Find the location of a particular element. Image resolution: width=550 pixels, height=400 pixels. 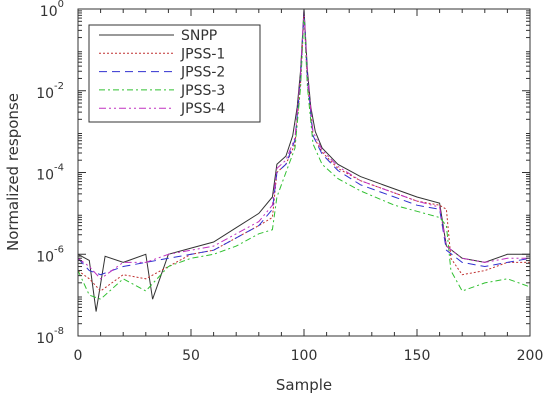

y-tick-power: -8 is located at coordinates (59, 331).